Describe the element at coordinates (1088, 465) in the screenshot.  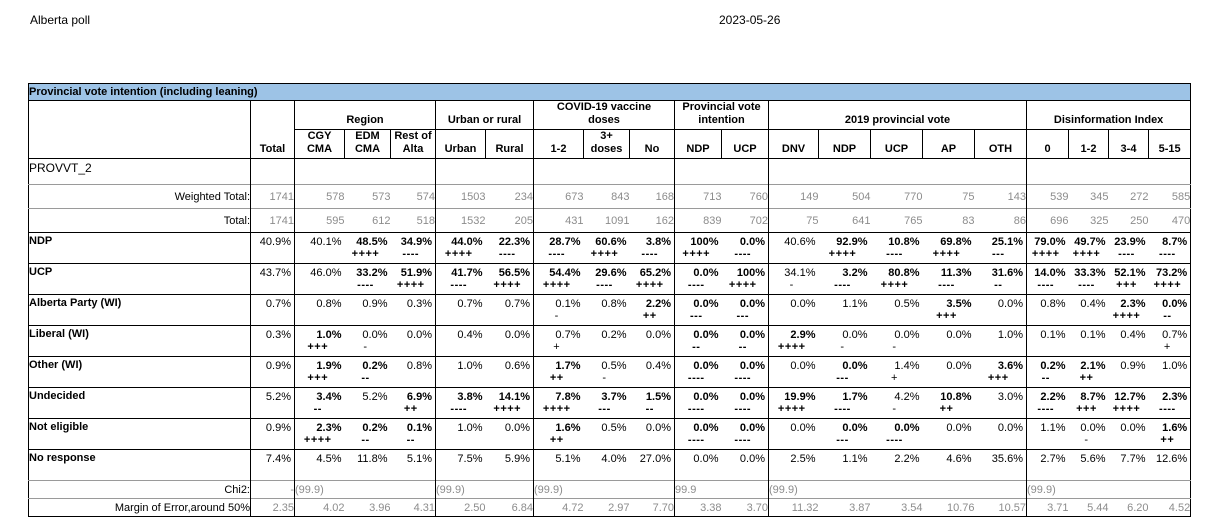
I see `cell: 5.6%` at that location.